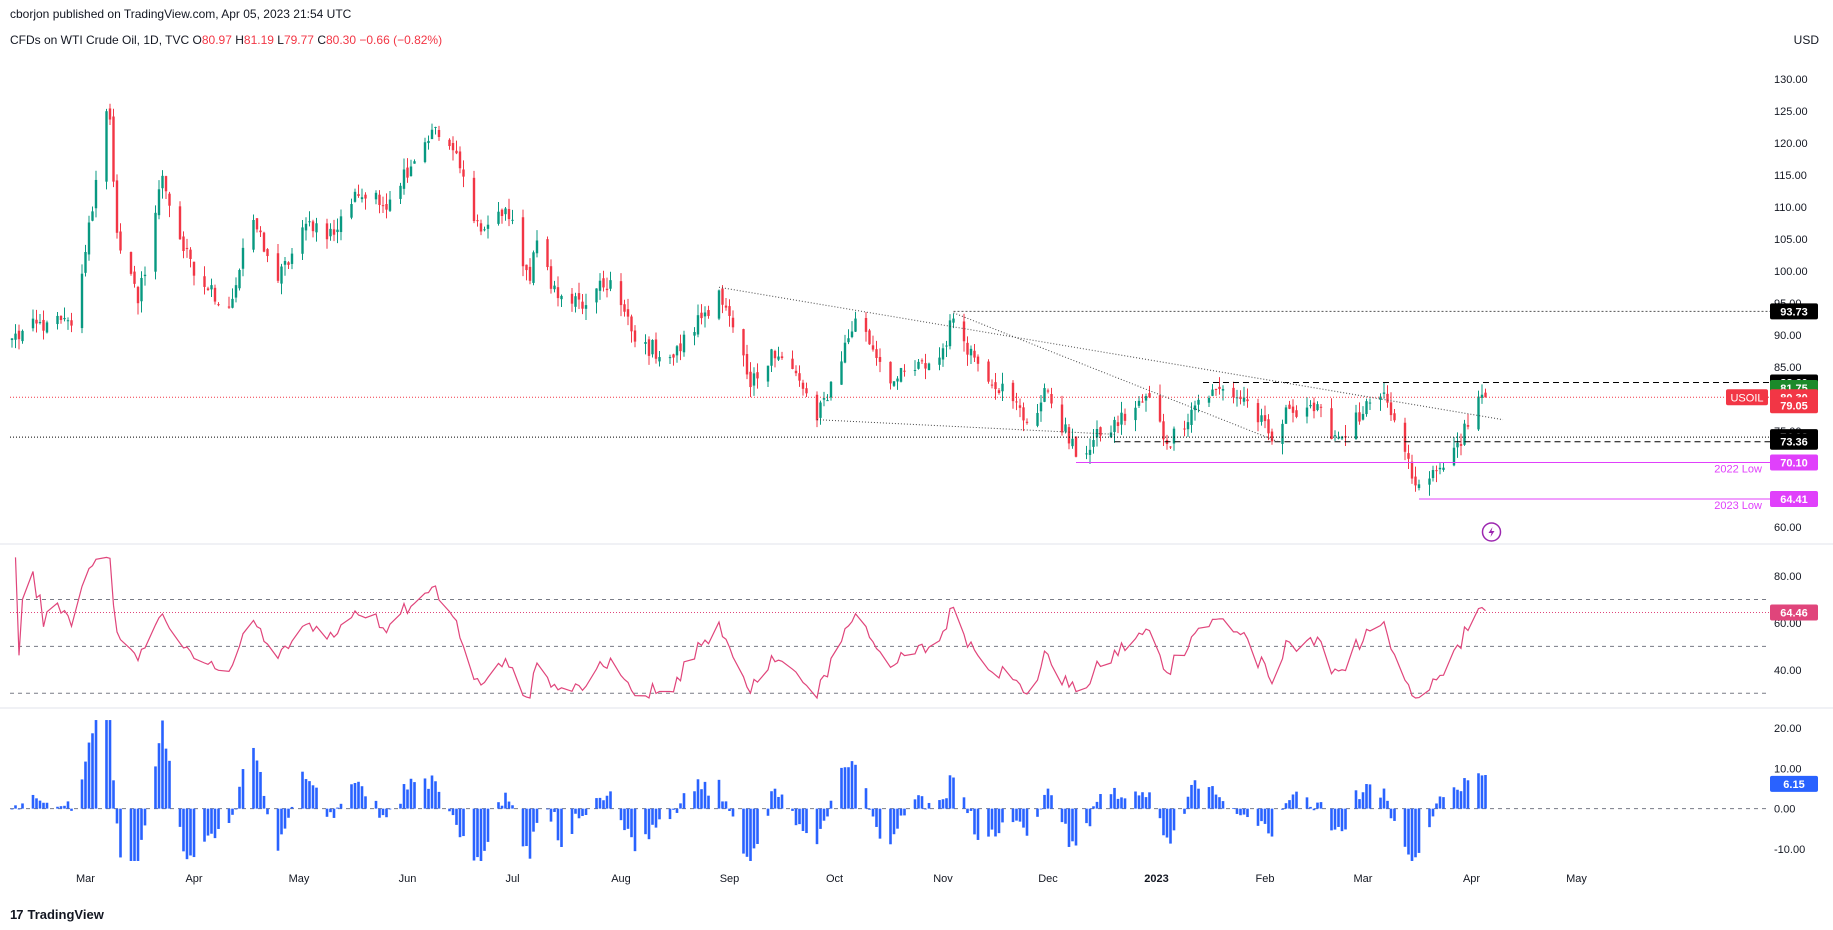 The height and width of the screenshot is (930, 1833). I want to click on close-label: C, so click(321, 40).